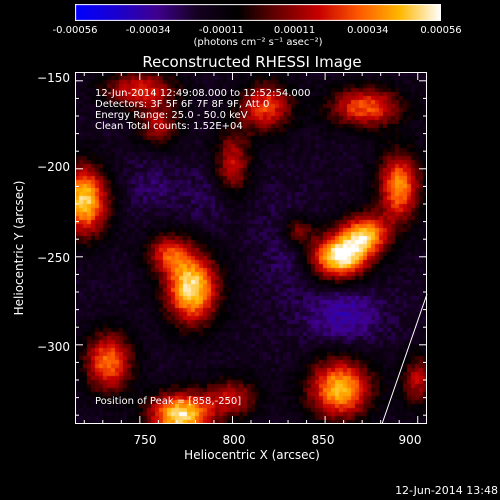 This screenshot has width=500, height=500. I want to click on x-axis-label: Heliocentric X (arcsec), so click(252, 455).